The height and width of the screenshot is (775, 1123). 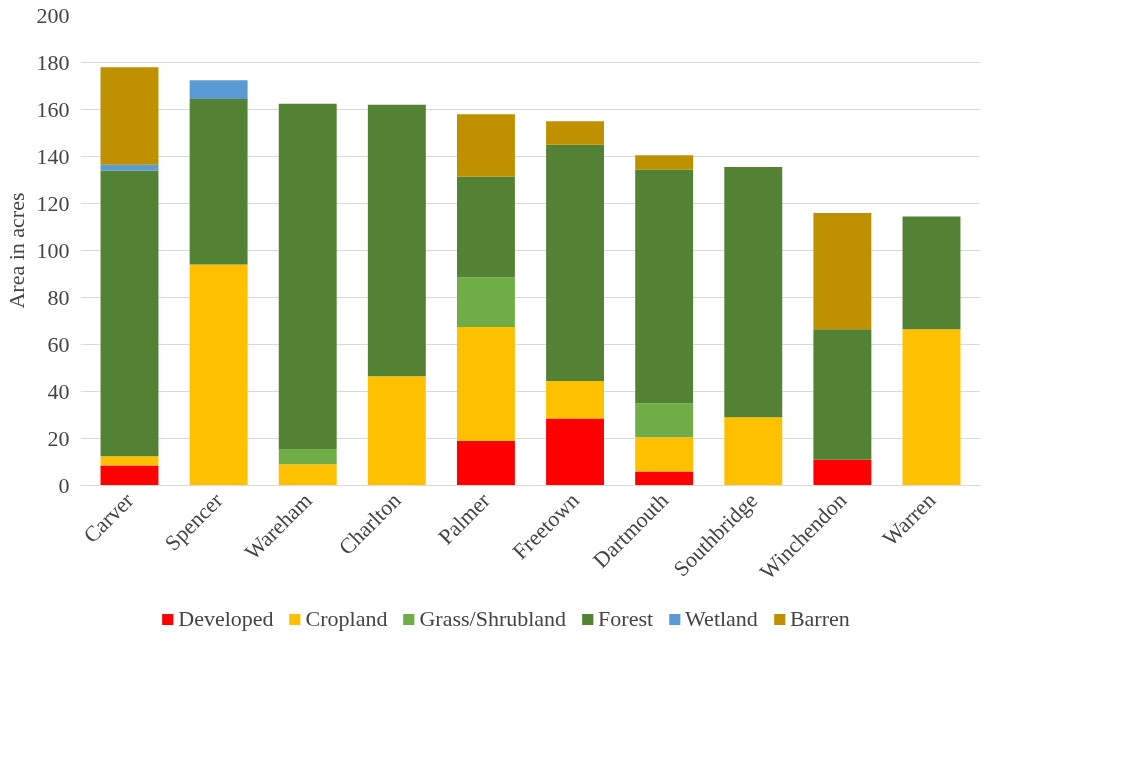 I want to click on y-tick-label: 60, so click(x=58, y=344).